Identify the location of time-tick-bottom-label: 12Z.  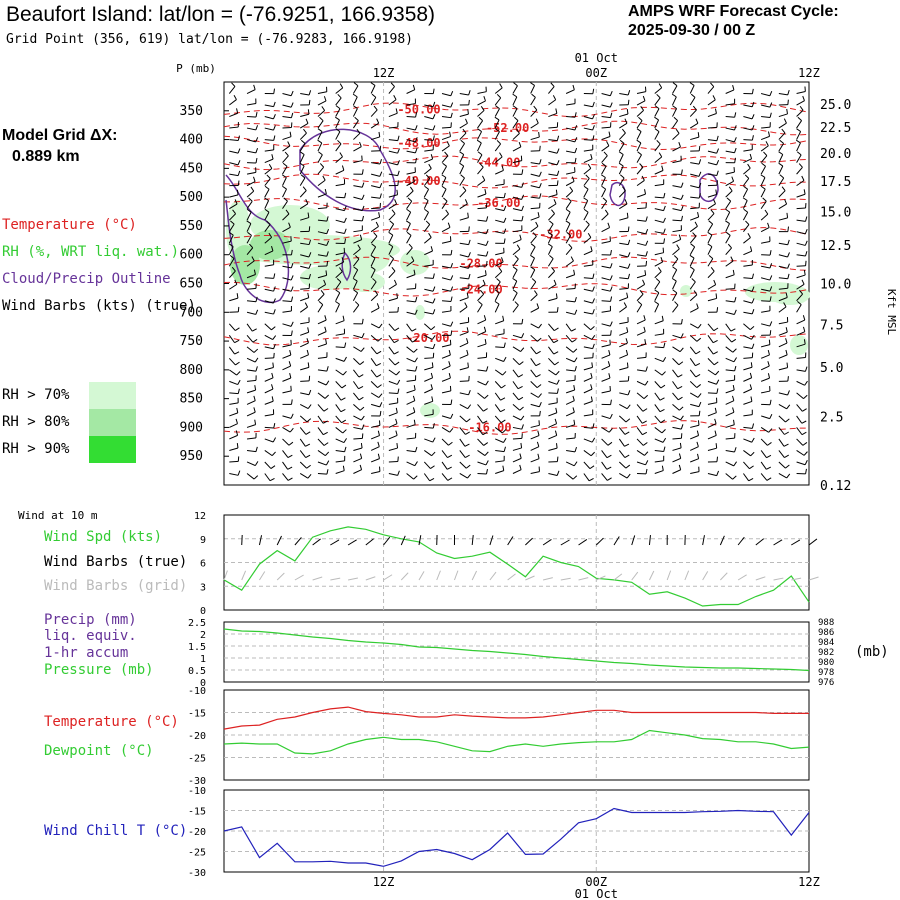
(809, 882).